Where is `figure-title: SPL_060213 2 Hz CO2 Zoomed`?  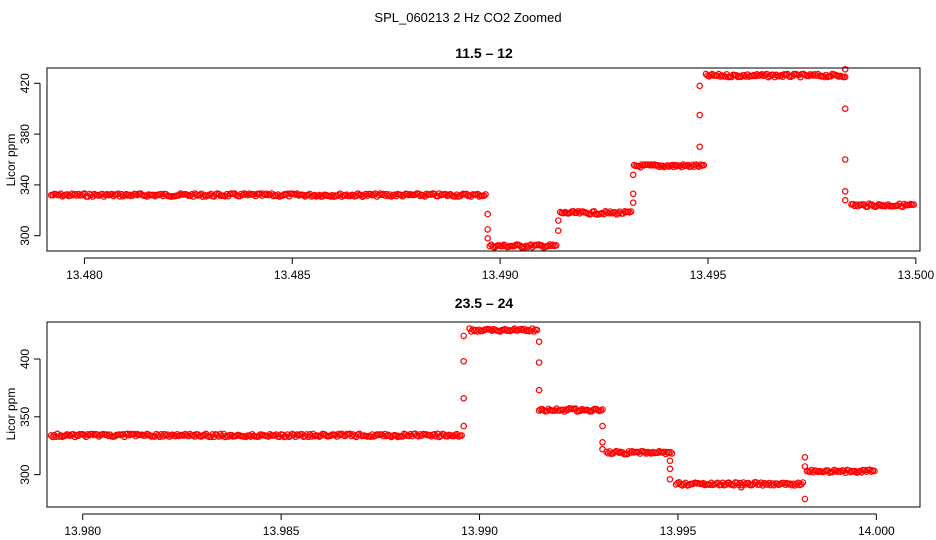 figure-title: SPL_060213 2 Hz CO2 Zoomed is located at coordinates (467, 17).